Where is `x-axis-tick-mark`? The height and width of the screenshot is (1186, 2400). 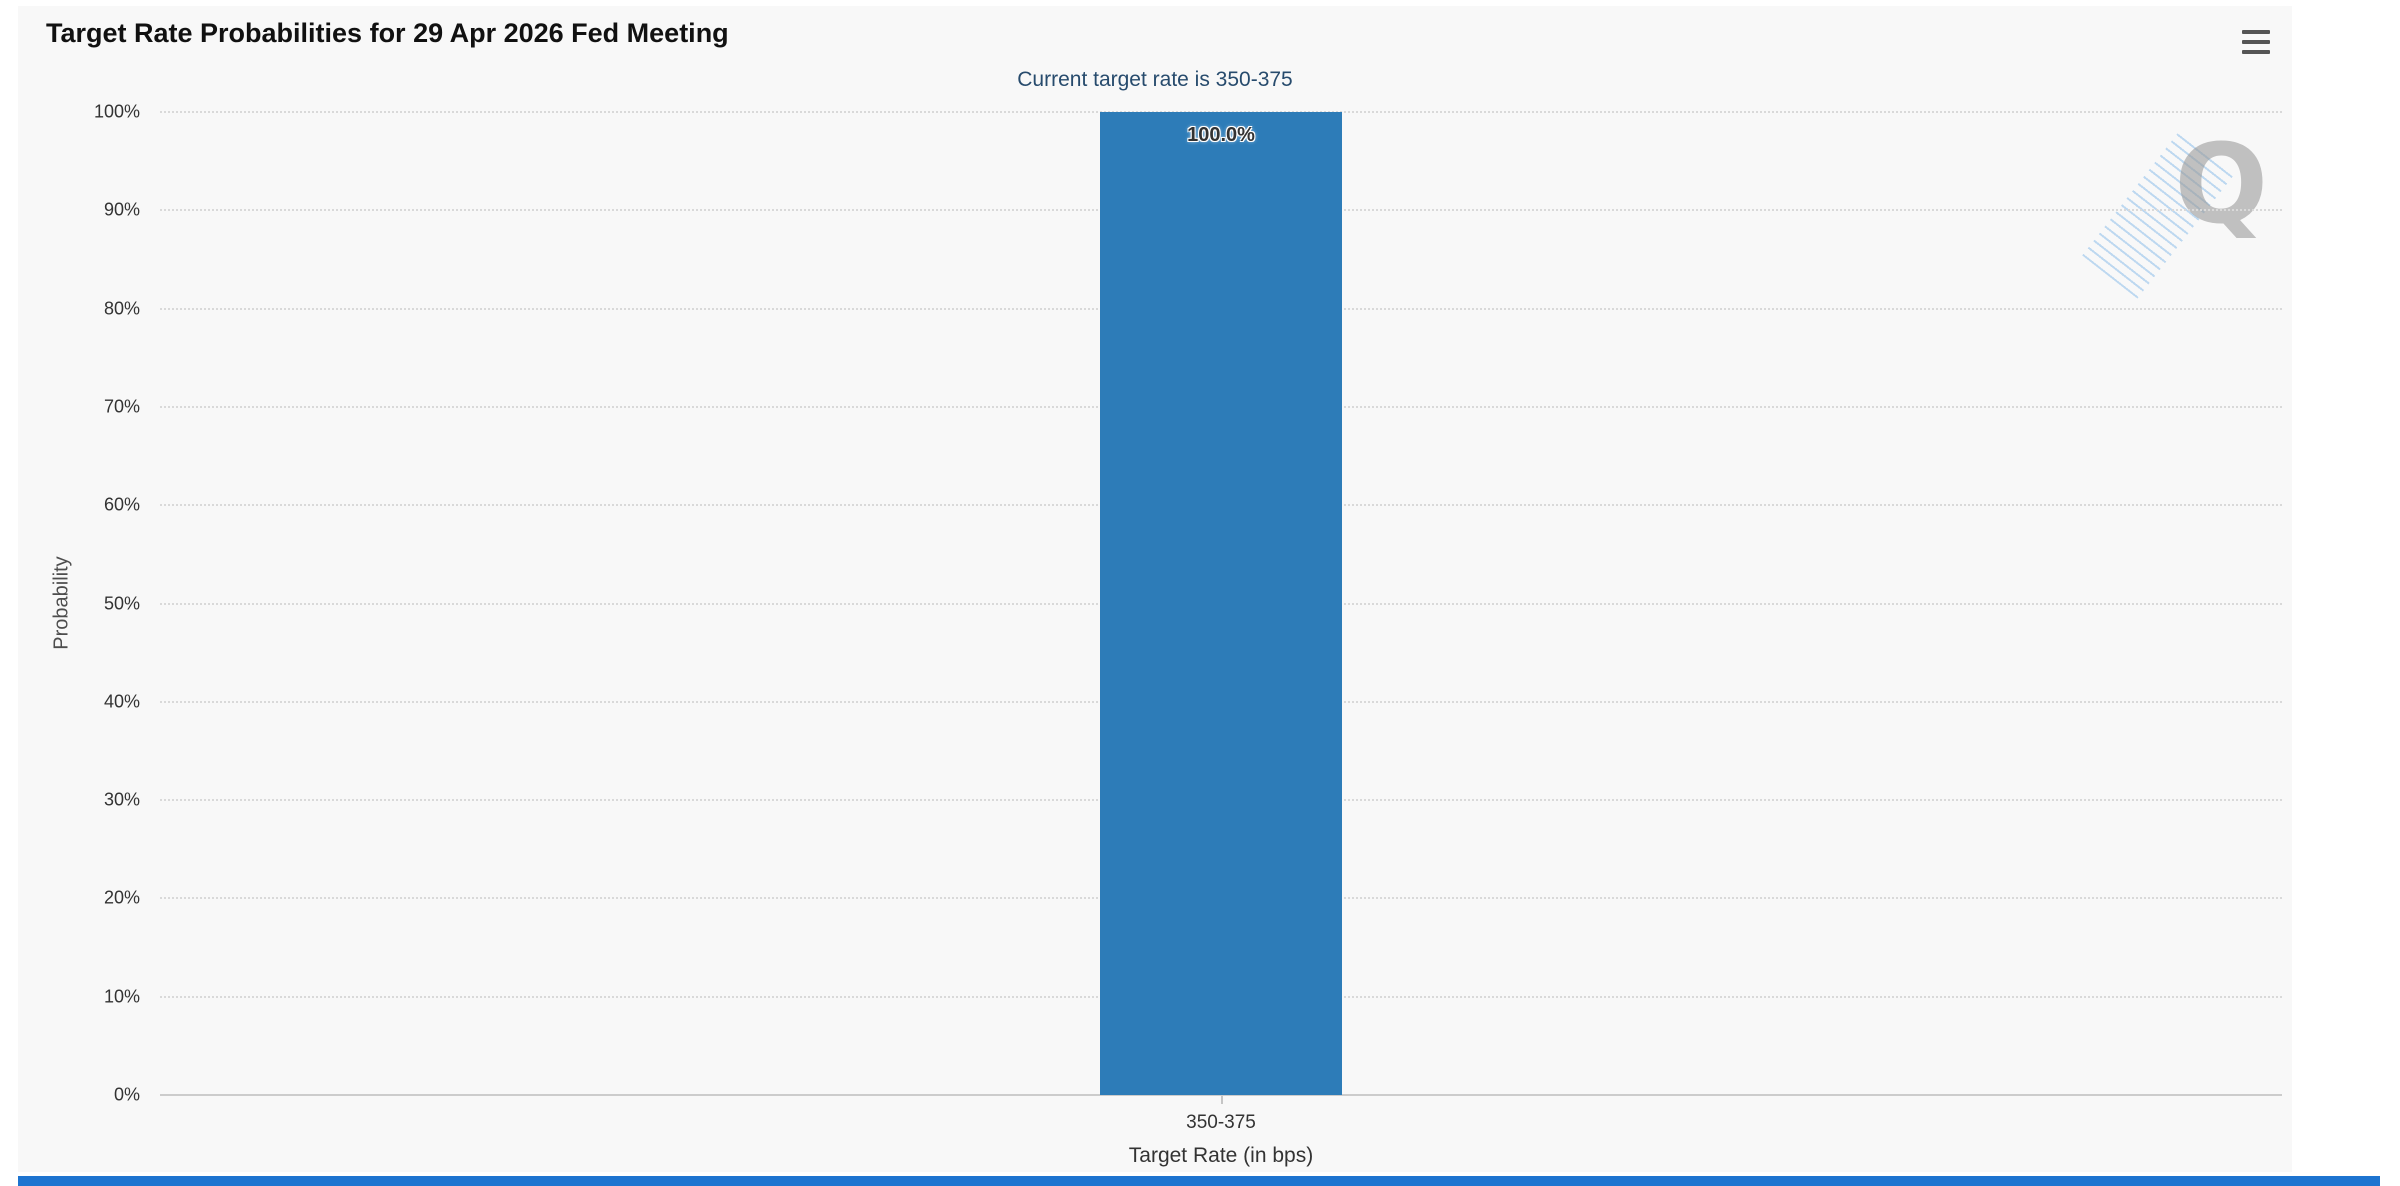
x-axis-tick-mark is located at coordinates (1222, 1099).